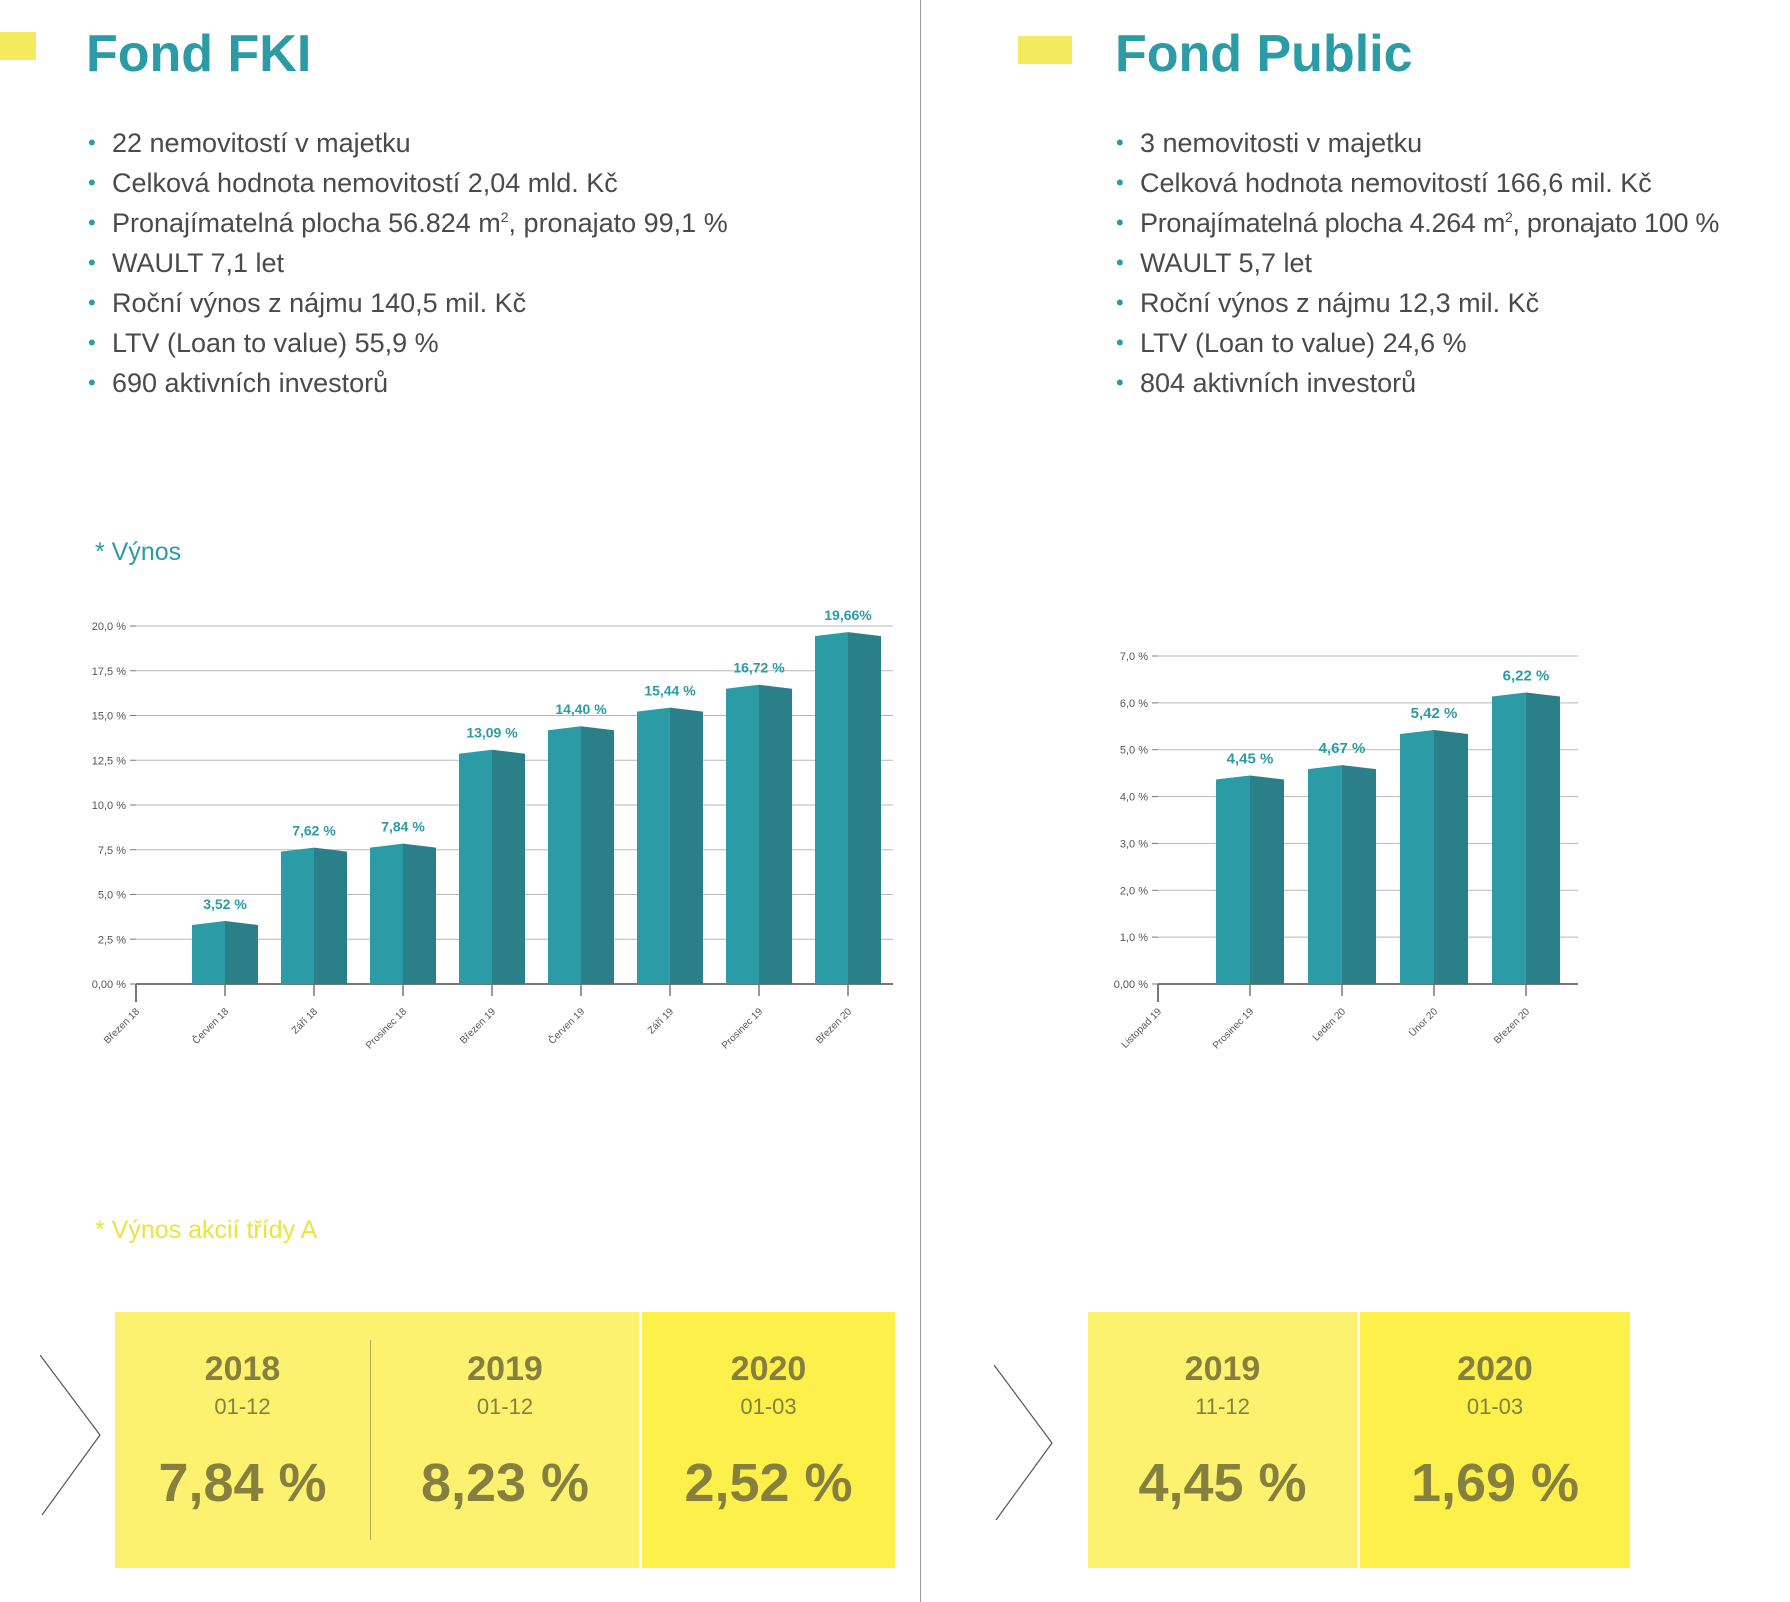 This screenshot has height=1602, width=1790. I want to click on y-tick-label: 6,0 %, so click(1134, 704).